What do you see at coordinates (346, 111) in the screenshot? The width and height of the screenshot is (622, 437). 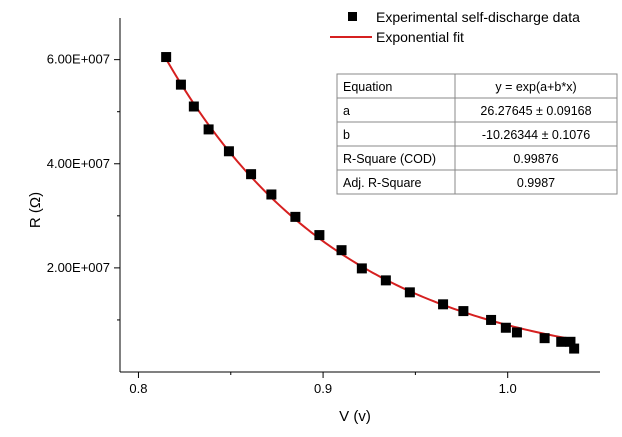 I see `fit-table-row-a-label: a` at bounding box center [346, 111].